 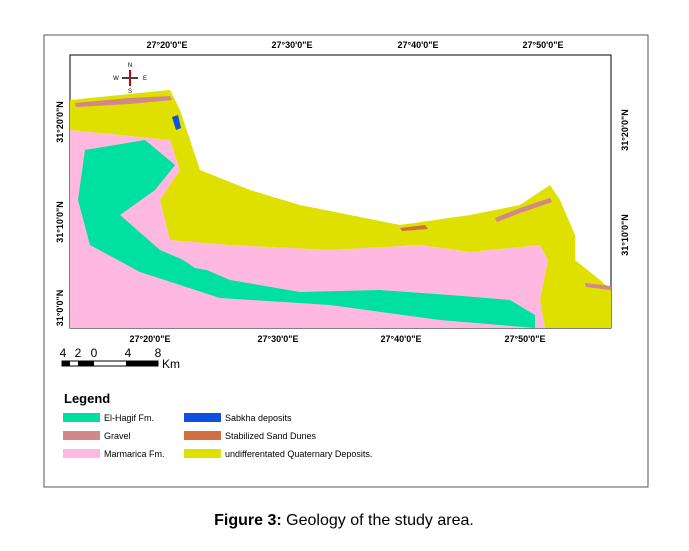 What do you see at coordinates (60, 222) in the screenshot?
I see `left-label: 31°10'0"N` at bounding box center [60, 222].